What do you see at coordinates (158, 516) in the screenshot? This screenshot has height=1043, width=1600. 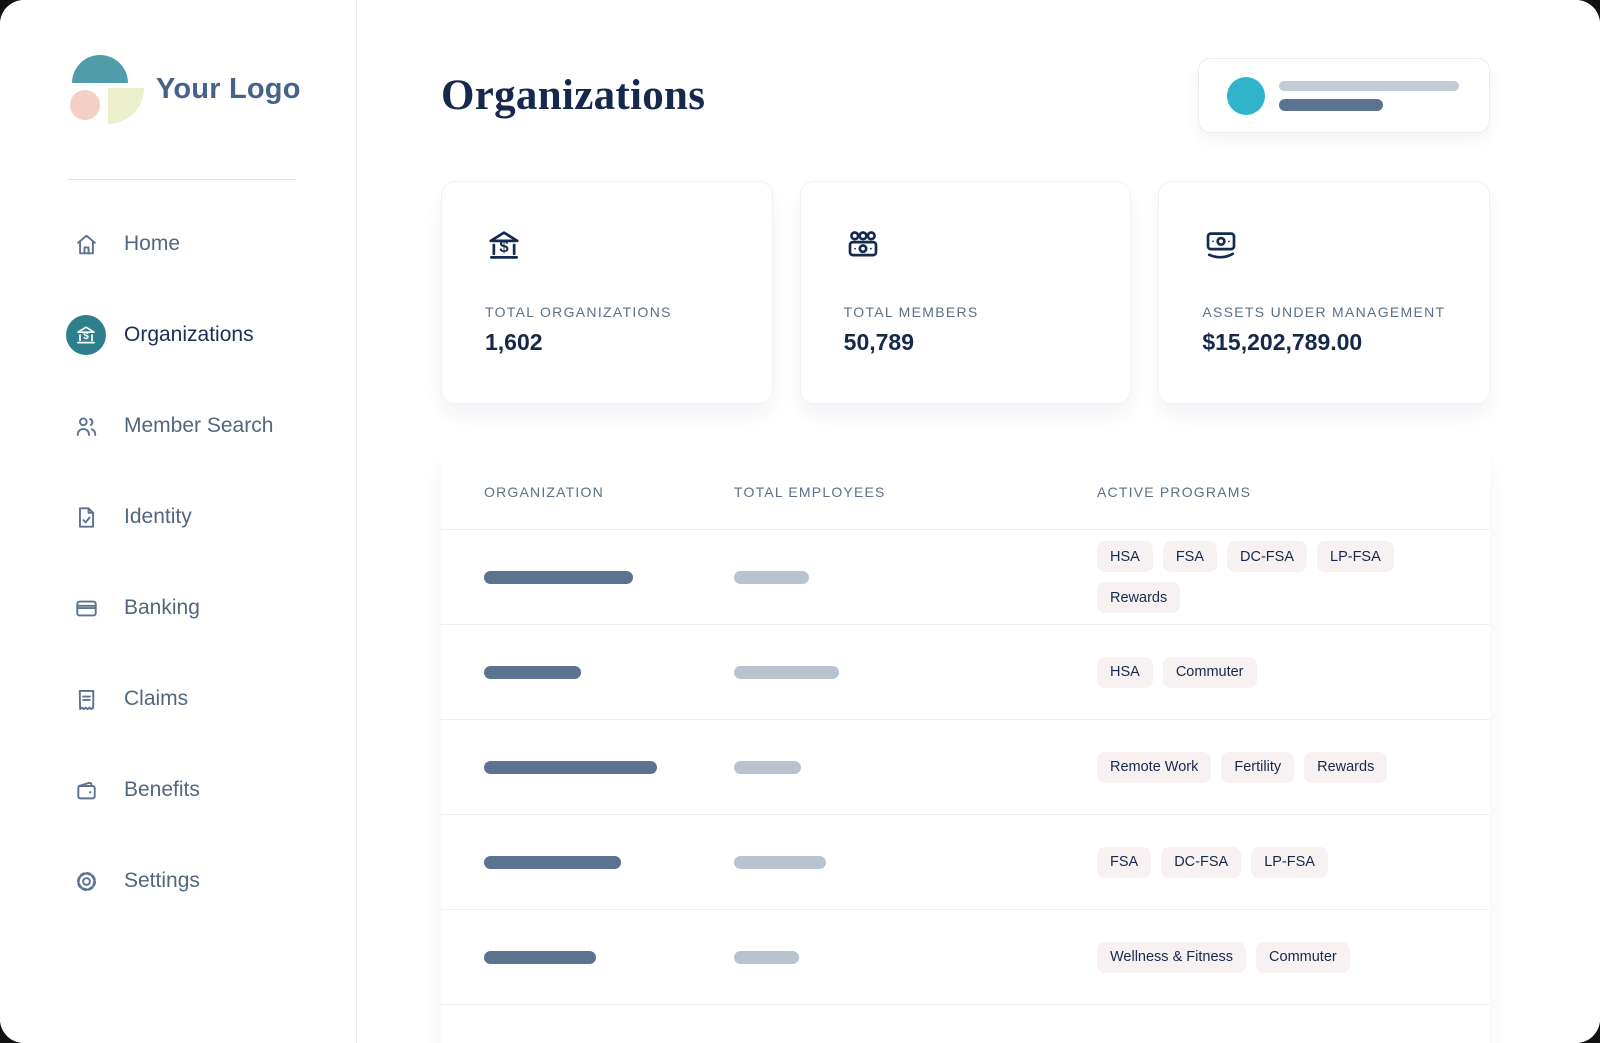 I see `sidebar-item-label: Identity` at bounding box center [158, 516].